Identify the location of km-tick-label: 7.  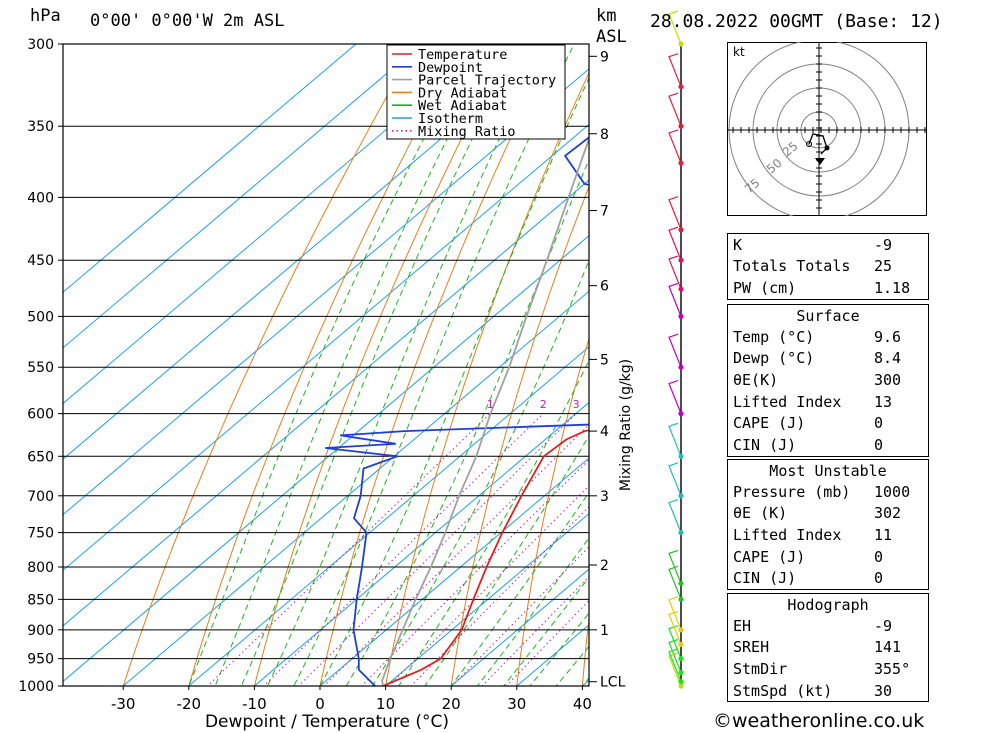
(604, 212).